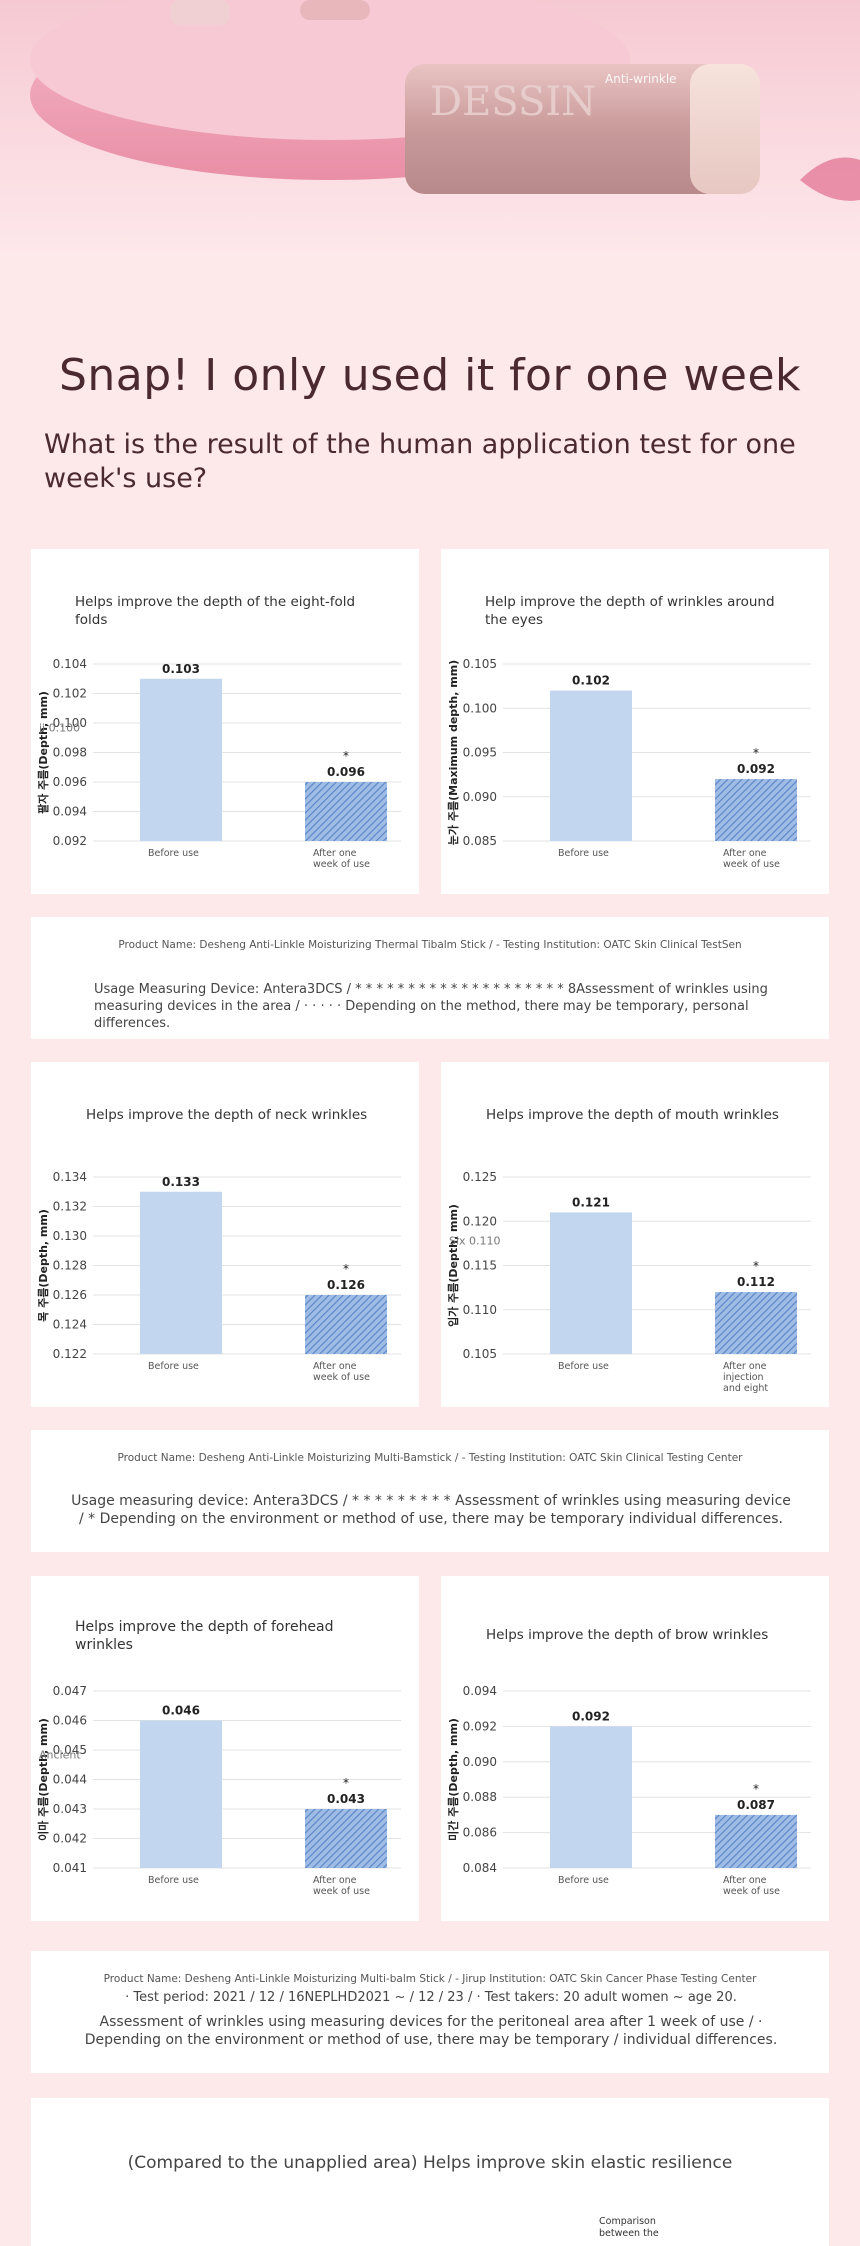  I want to click on overlay-text: Ancient, so click(60, 1754).